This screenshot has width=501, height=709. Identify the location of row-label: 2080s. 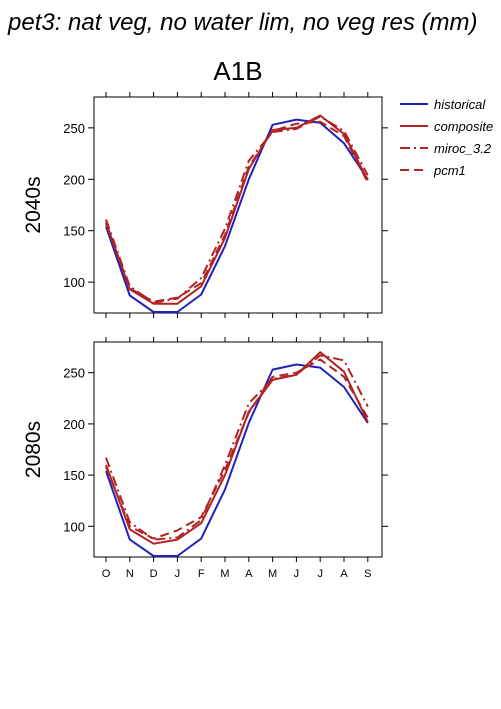
(33, 449).